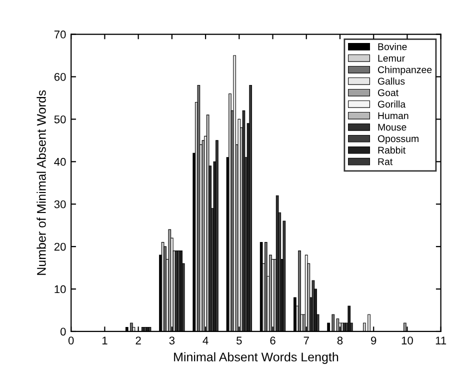 Image resolution: width=474 pixels, height=381 pixels. I want to click on x-tick-label: 4, so click(205, 340).